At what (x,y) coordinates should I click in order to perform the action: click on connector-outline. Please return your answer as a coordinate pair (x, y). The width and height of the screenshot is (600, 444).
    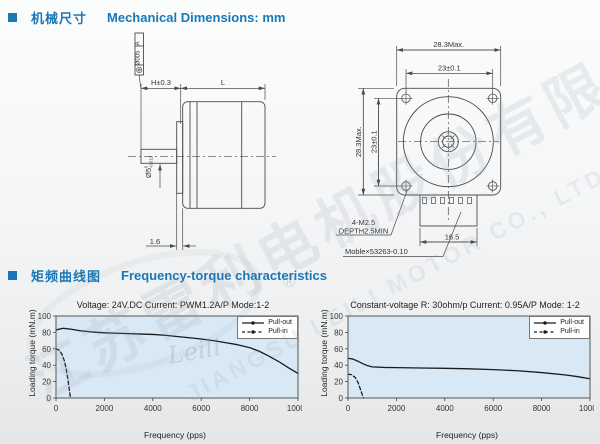
    Looking at the image, I should click on (448, 210).